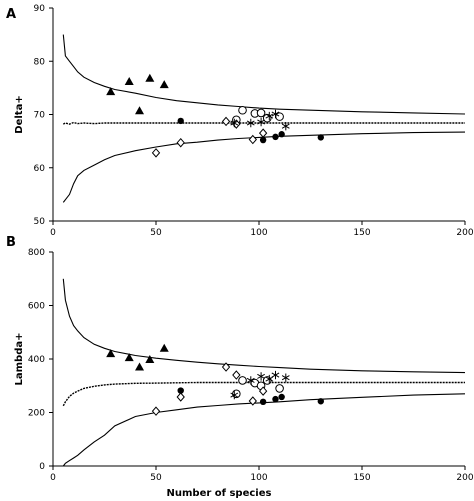  I want to click on lower-limit-line, so click(264, 167).